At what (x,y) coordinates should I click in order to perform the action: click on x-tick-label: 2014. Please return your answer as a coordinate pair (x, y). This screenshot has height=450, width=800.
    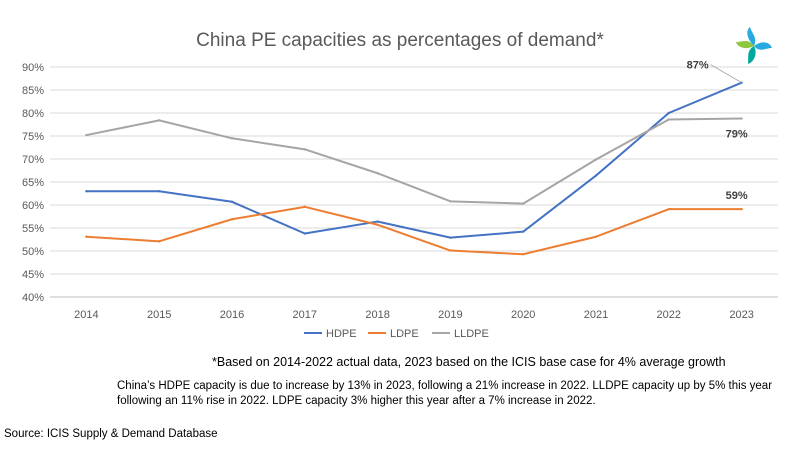
    Looking at the image, I should click on (86, 315).